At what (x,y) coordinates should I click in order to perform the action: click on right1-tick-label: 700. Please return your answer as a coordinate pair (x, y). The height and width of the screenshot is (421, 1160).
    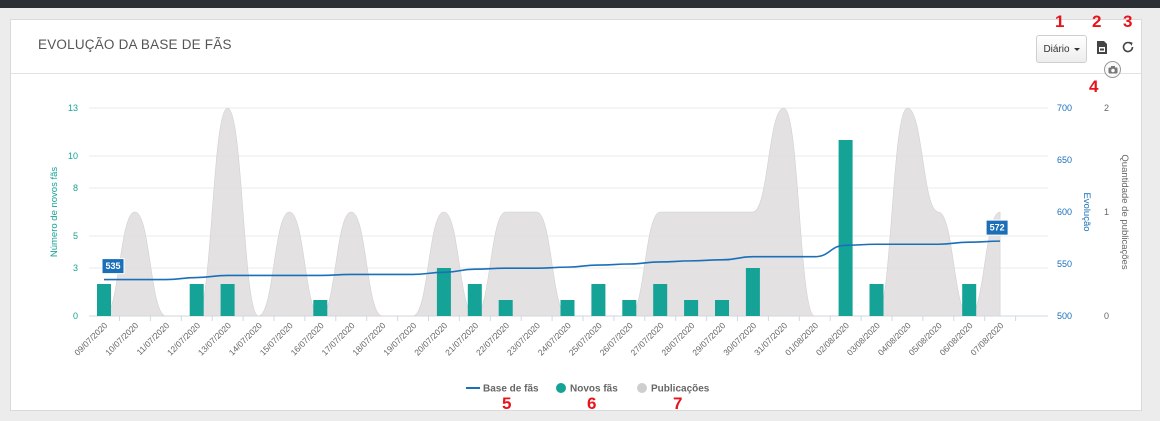
    Looking at the image, I should click on (1064, 108).